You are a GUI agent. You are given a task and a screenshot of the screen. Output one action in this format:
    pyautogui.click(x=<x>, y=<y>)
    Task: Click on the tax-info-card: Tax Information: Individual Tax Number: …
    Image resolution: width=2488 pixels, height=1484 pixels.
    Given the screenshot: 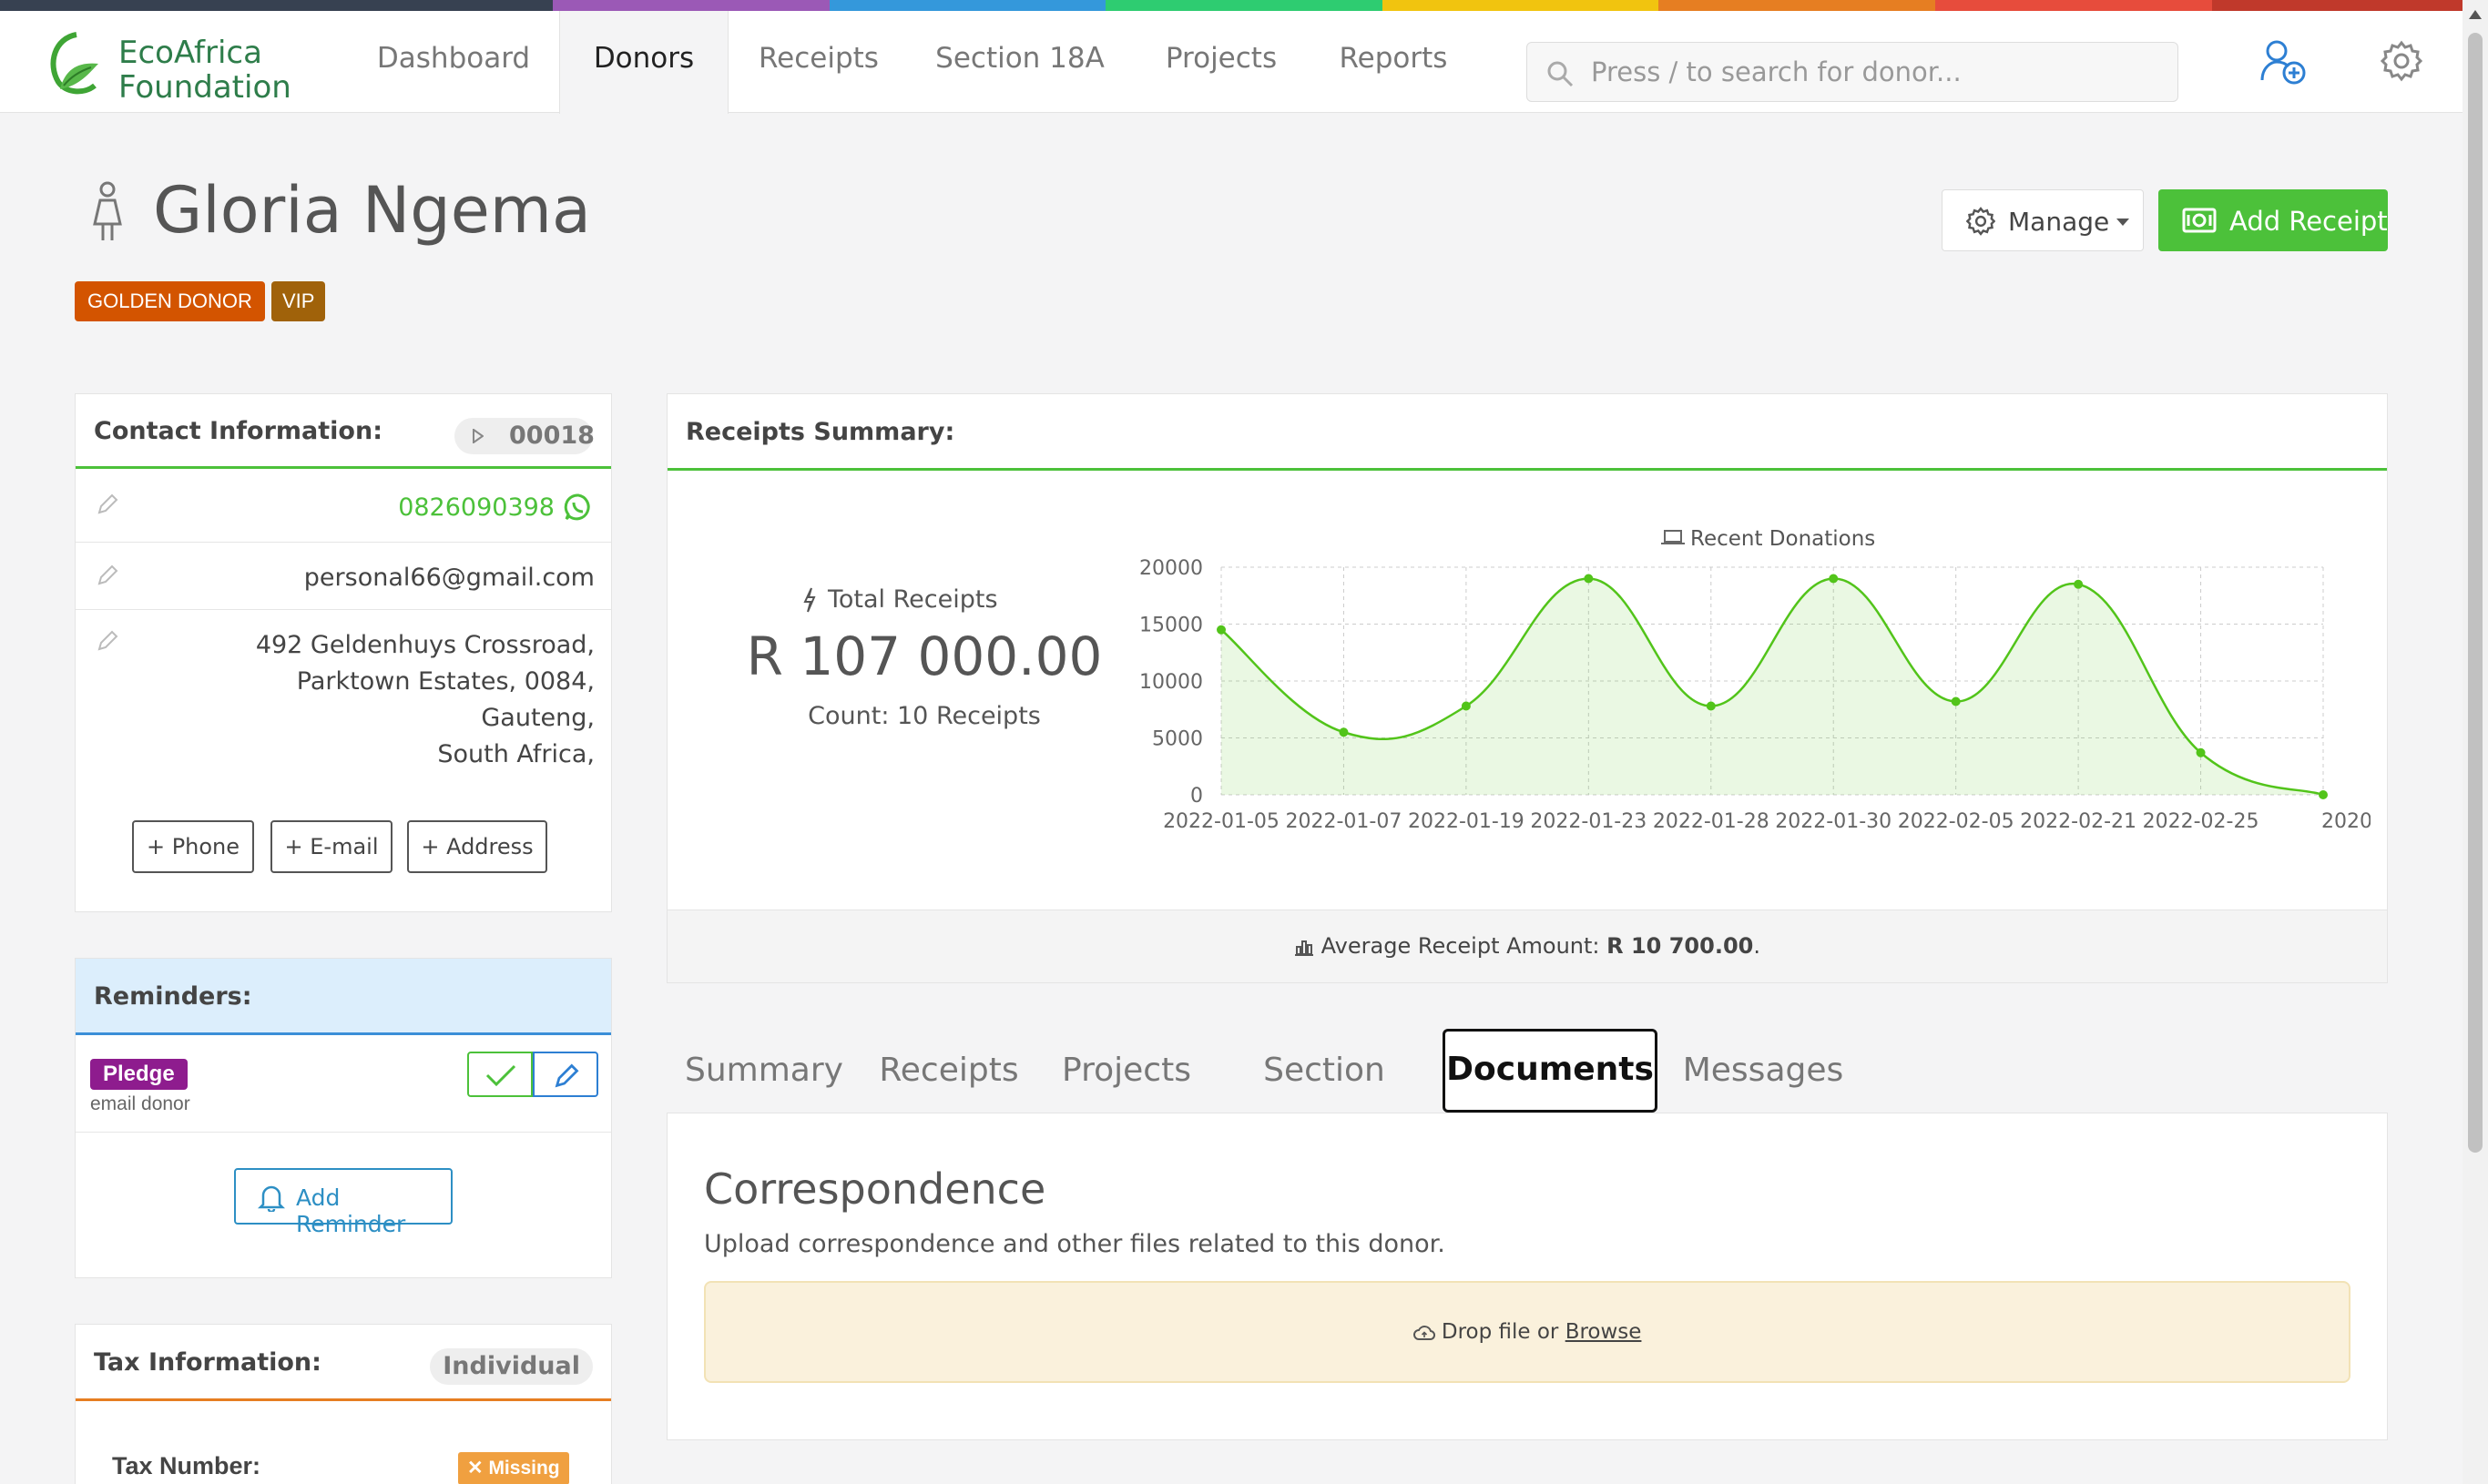 What is the action you would take?
    pyautogui.click(x=343, y=1404)
    